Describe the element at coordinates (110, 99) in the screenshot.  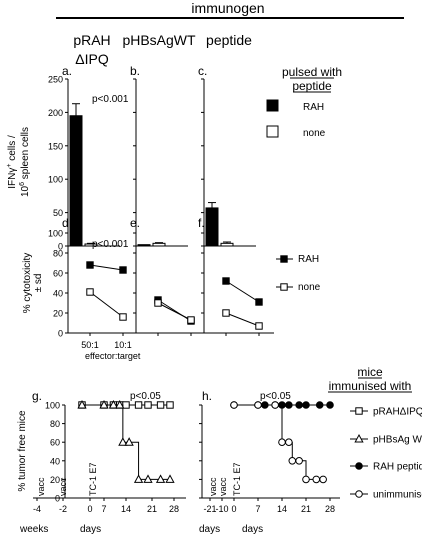
I see `annotation-pvalue-a: p<0.001` at that location.